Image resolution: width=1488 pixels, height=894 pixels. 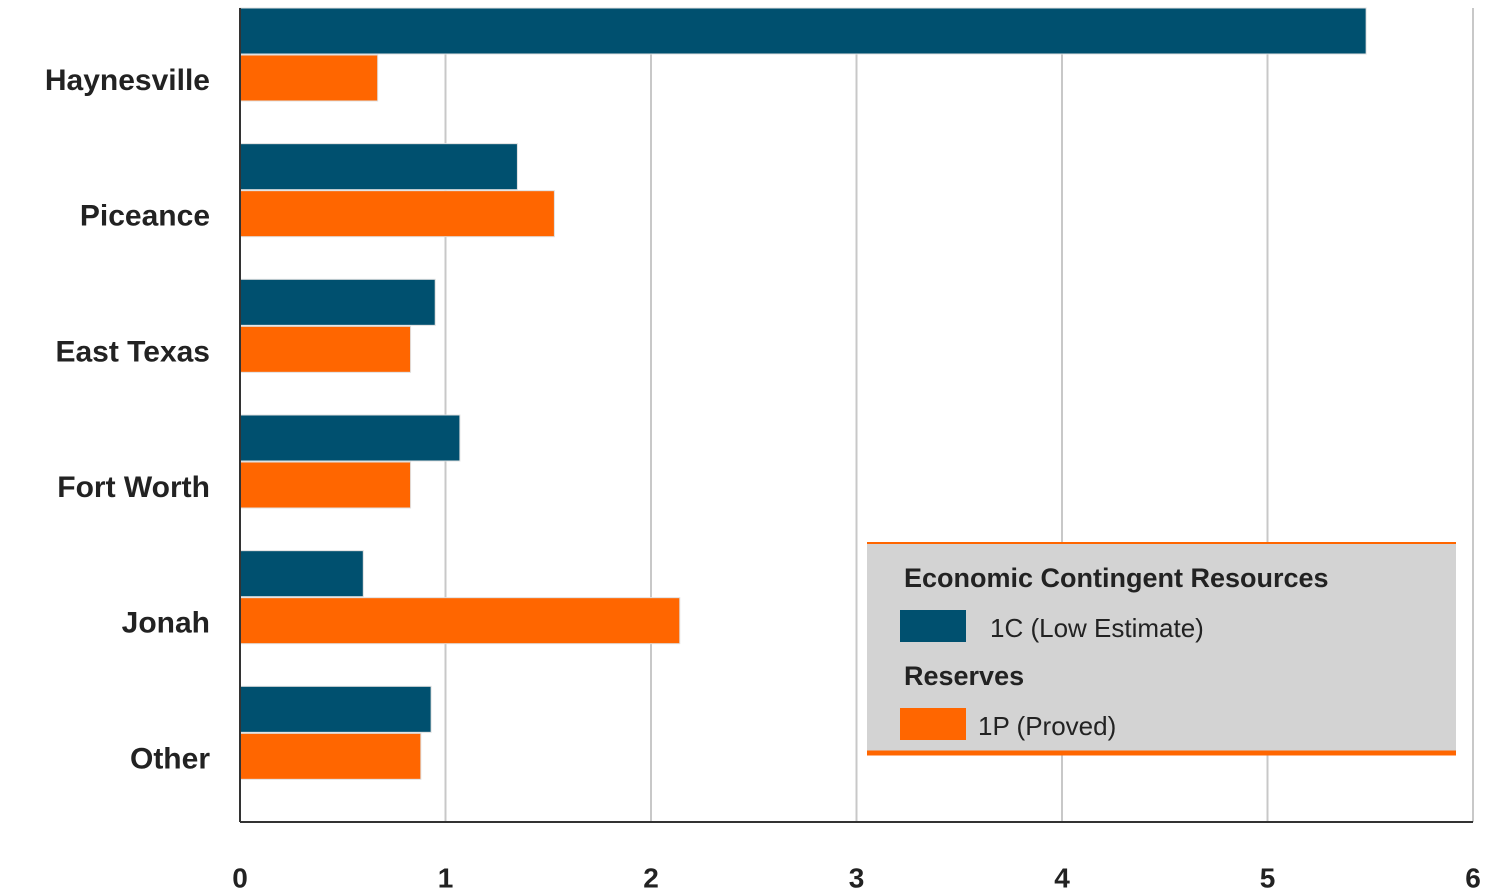 What do you see at coordinates (166, 623) in the screenshot?
I see `y-tick-label: Jonah` at bounding box center [166, 623].